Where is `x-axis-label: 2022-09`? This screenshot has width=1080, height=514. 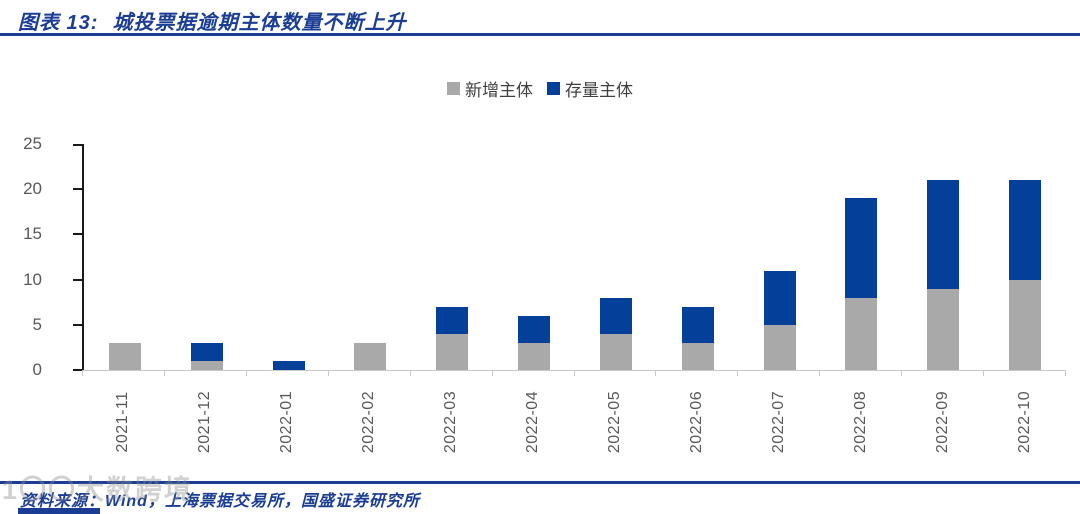 x-axis-label: 2022-09 is located at coordinates (942, 422).